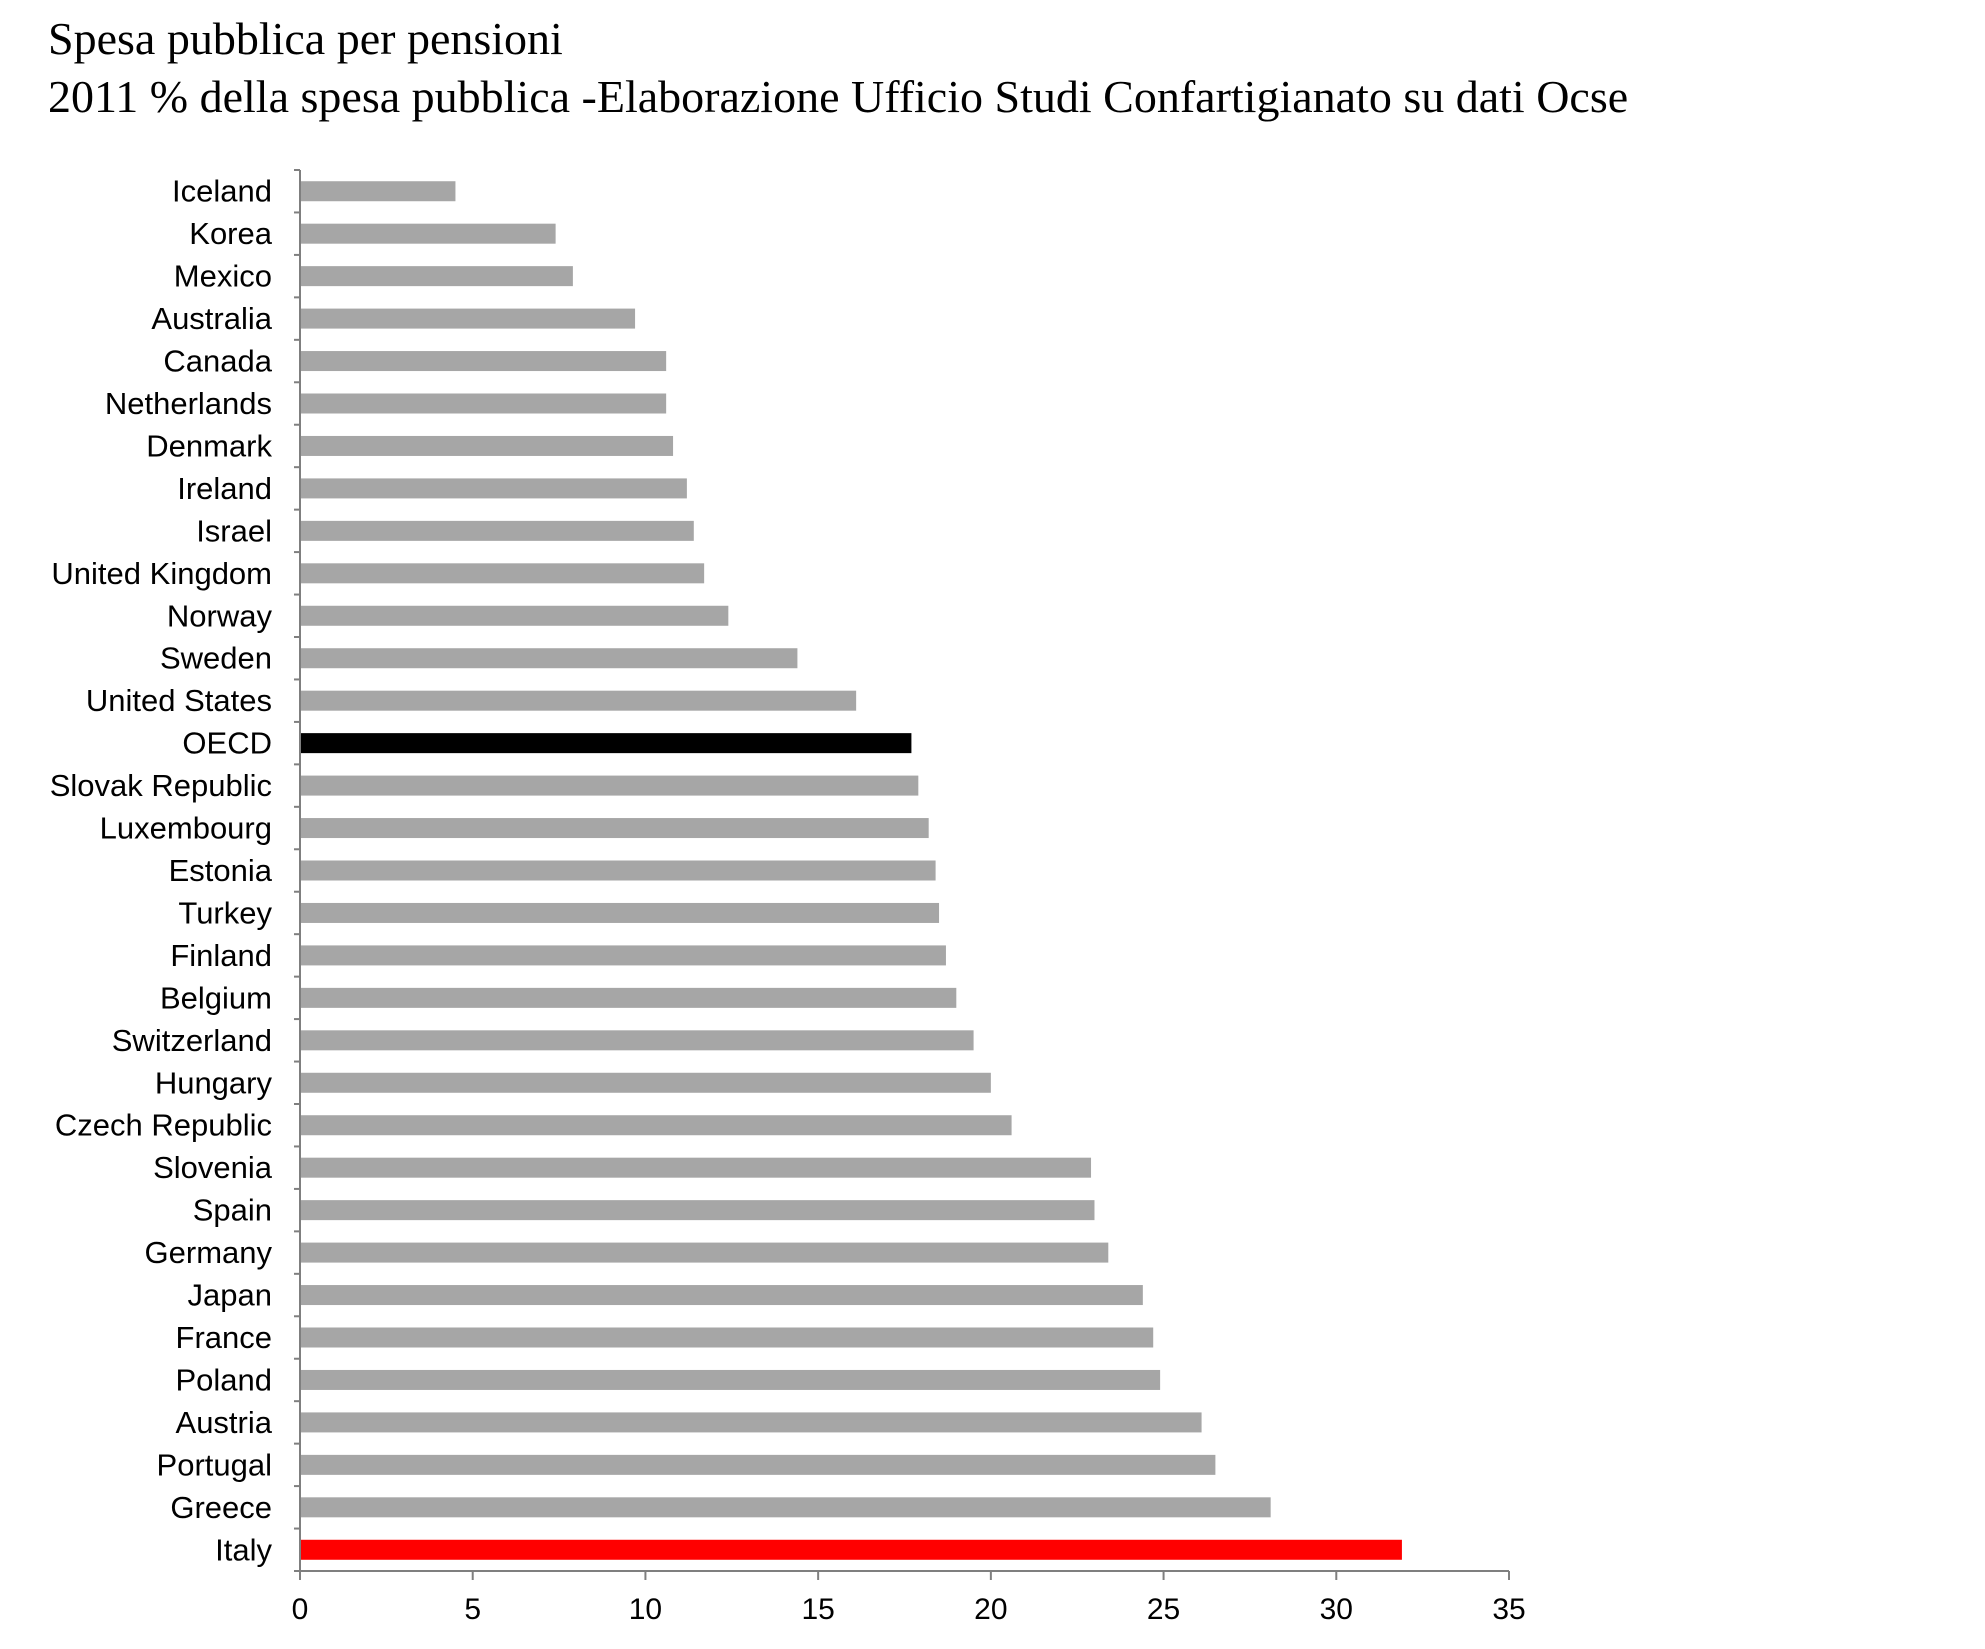 This screenshot has width=1985, height=1649. Describe the element at coordinates (620, 912) in the screenshot. I see `bar-turkey` at that location.